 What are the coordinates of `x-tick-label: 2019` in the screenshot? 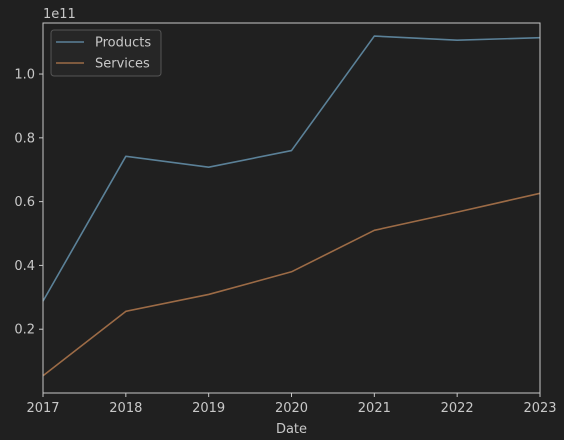 It's located at (208, 408).